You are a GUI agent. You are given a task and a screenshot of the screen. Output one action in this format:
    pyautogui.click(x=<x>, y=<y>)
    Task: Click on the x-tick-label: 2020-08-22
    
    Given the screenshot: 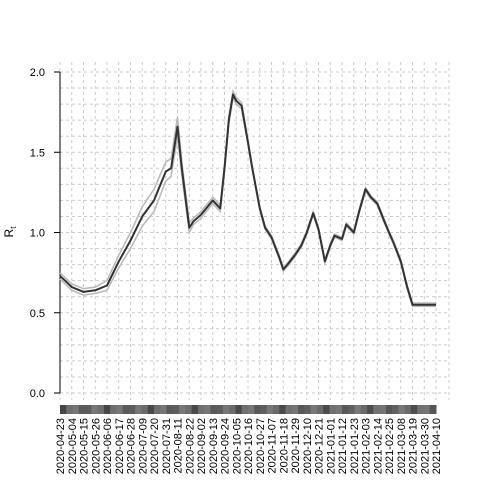 What is the action you would take?
    pyautogui.click(x=190, y=446)
    